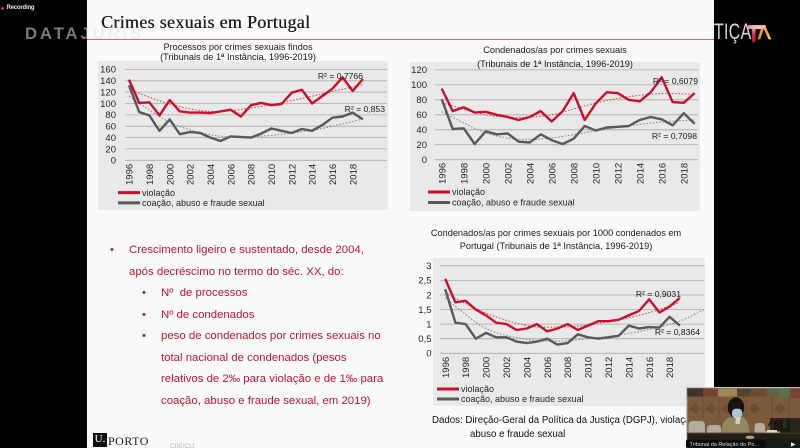 The width and height of the screenshot is (800, 448). I want to click on svg-text: 3, so click(428, 266).